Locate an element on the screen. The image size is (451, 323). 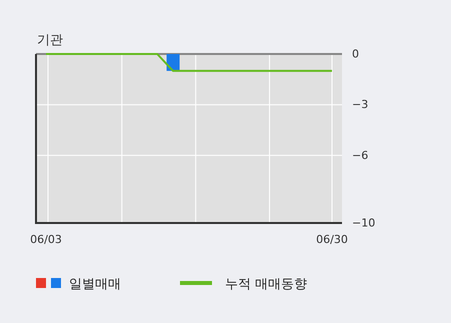
legend-label: 누적 매매동향 is located at coordinates (266, 284).